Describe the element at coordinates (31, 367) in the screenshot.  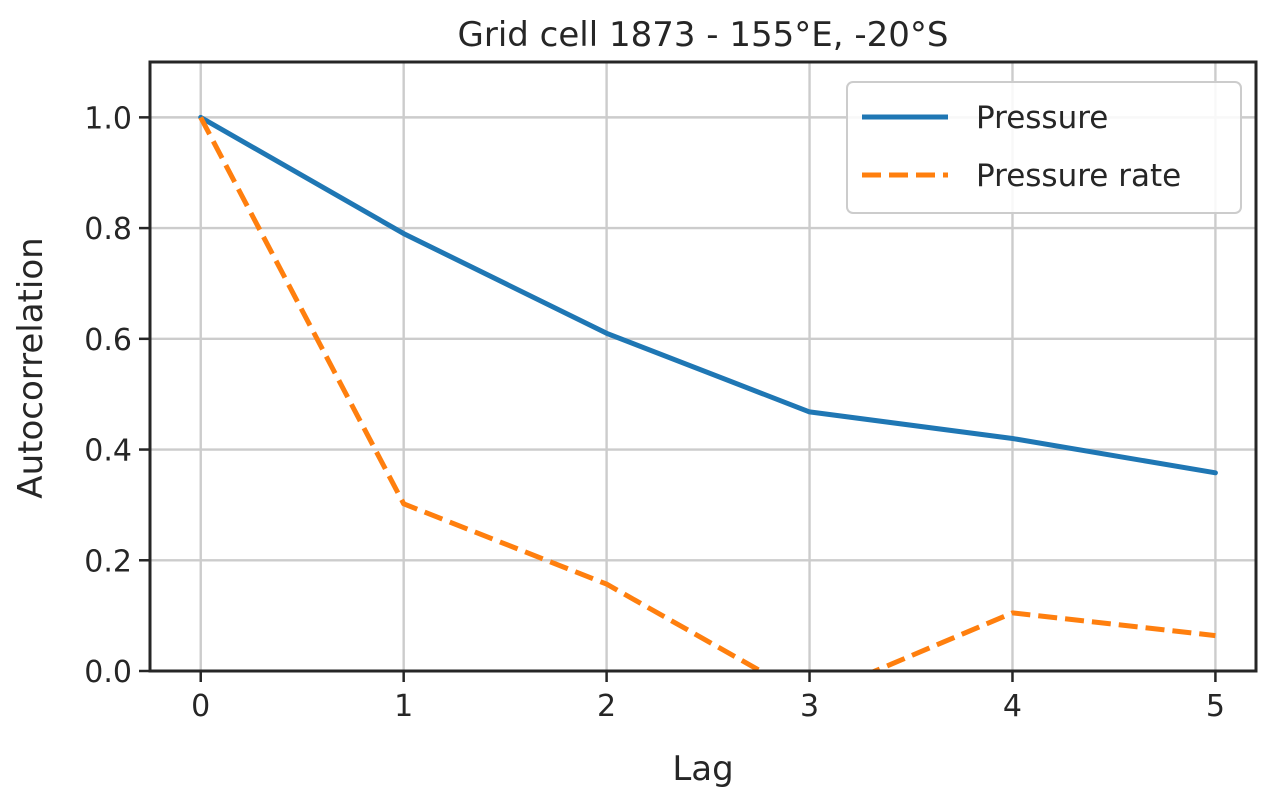
I see `y-axis-label: Autocorrelation` at that location.